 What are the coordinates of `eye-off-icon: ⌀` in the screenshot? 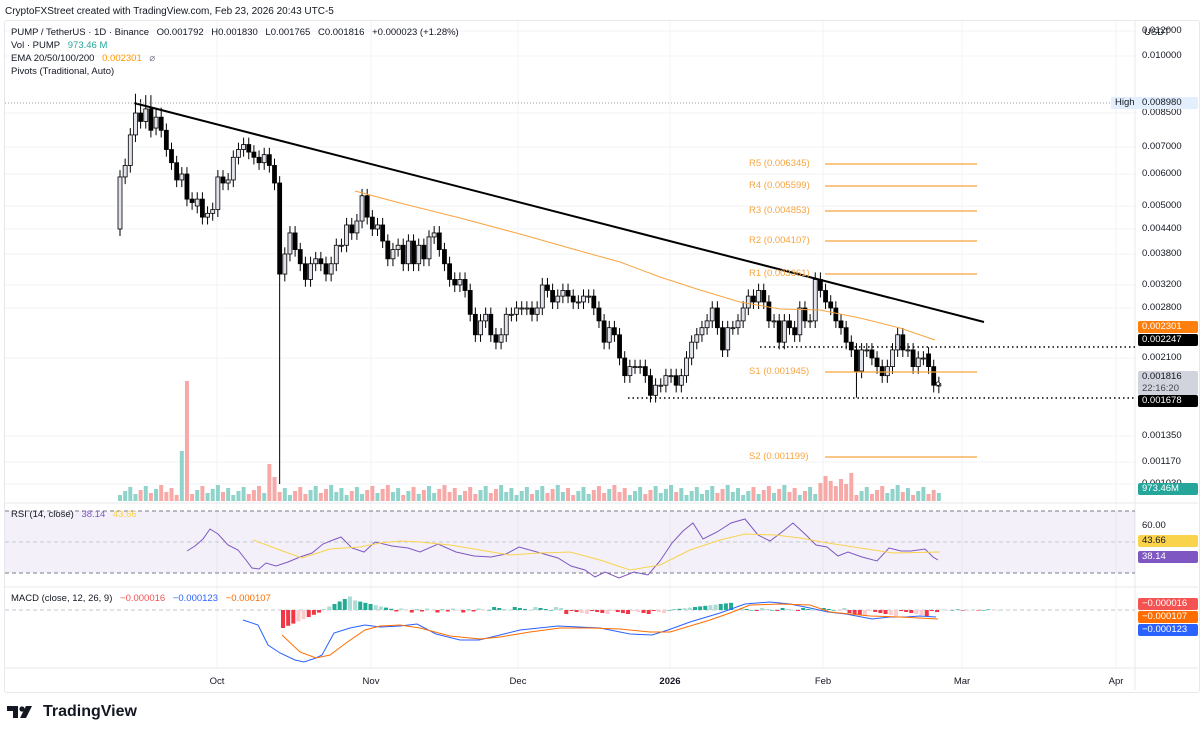 It's located at (152, 58).